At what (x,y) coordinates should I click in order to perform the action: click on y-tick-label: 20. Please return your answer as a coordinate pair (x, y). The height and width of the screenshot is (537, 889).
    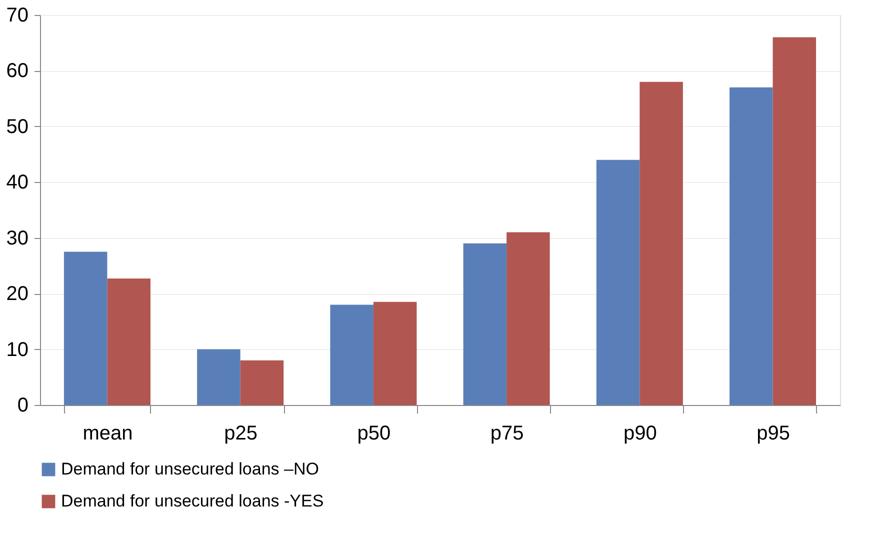
    Looking at the image, I should click on (17, 294).